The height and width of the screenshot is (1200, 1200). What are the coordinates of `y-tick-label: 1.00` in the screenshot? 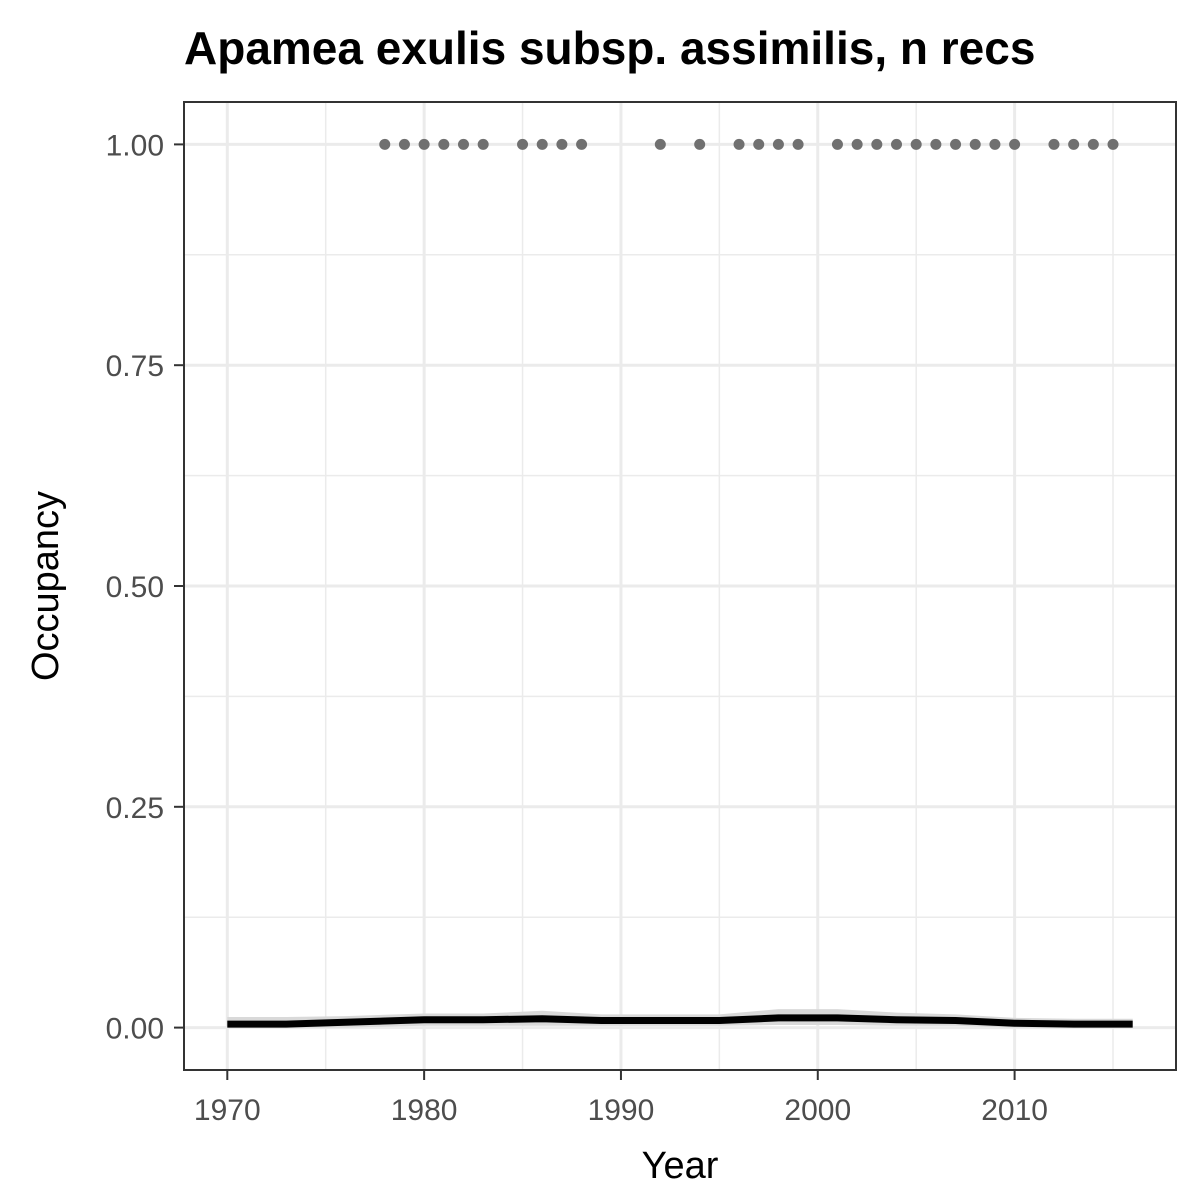 It's located at (135, 145).